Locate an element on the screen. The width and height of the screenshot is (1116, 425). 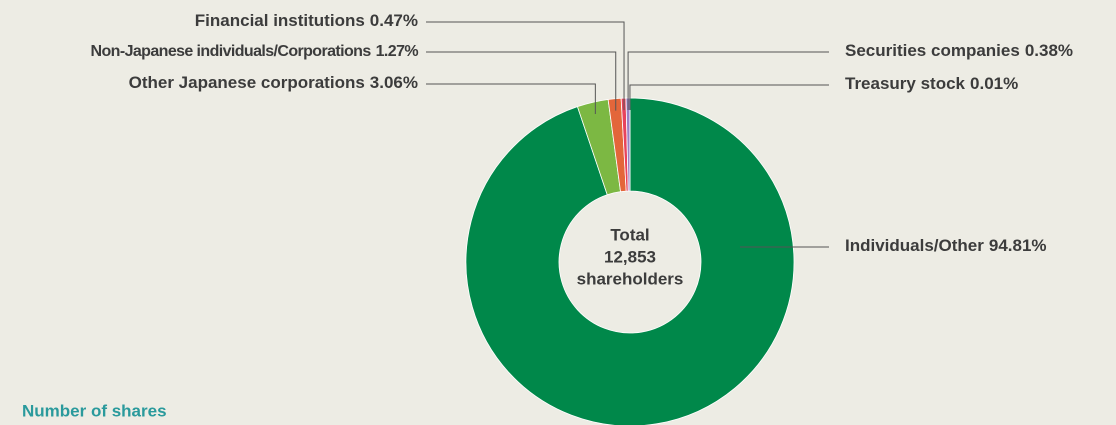
slice-label: Treasury stock 0.01% is located at coordinates (931, 83).